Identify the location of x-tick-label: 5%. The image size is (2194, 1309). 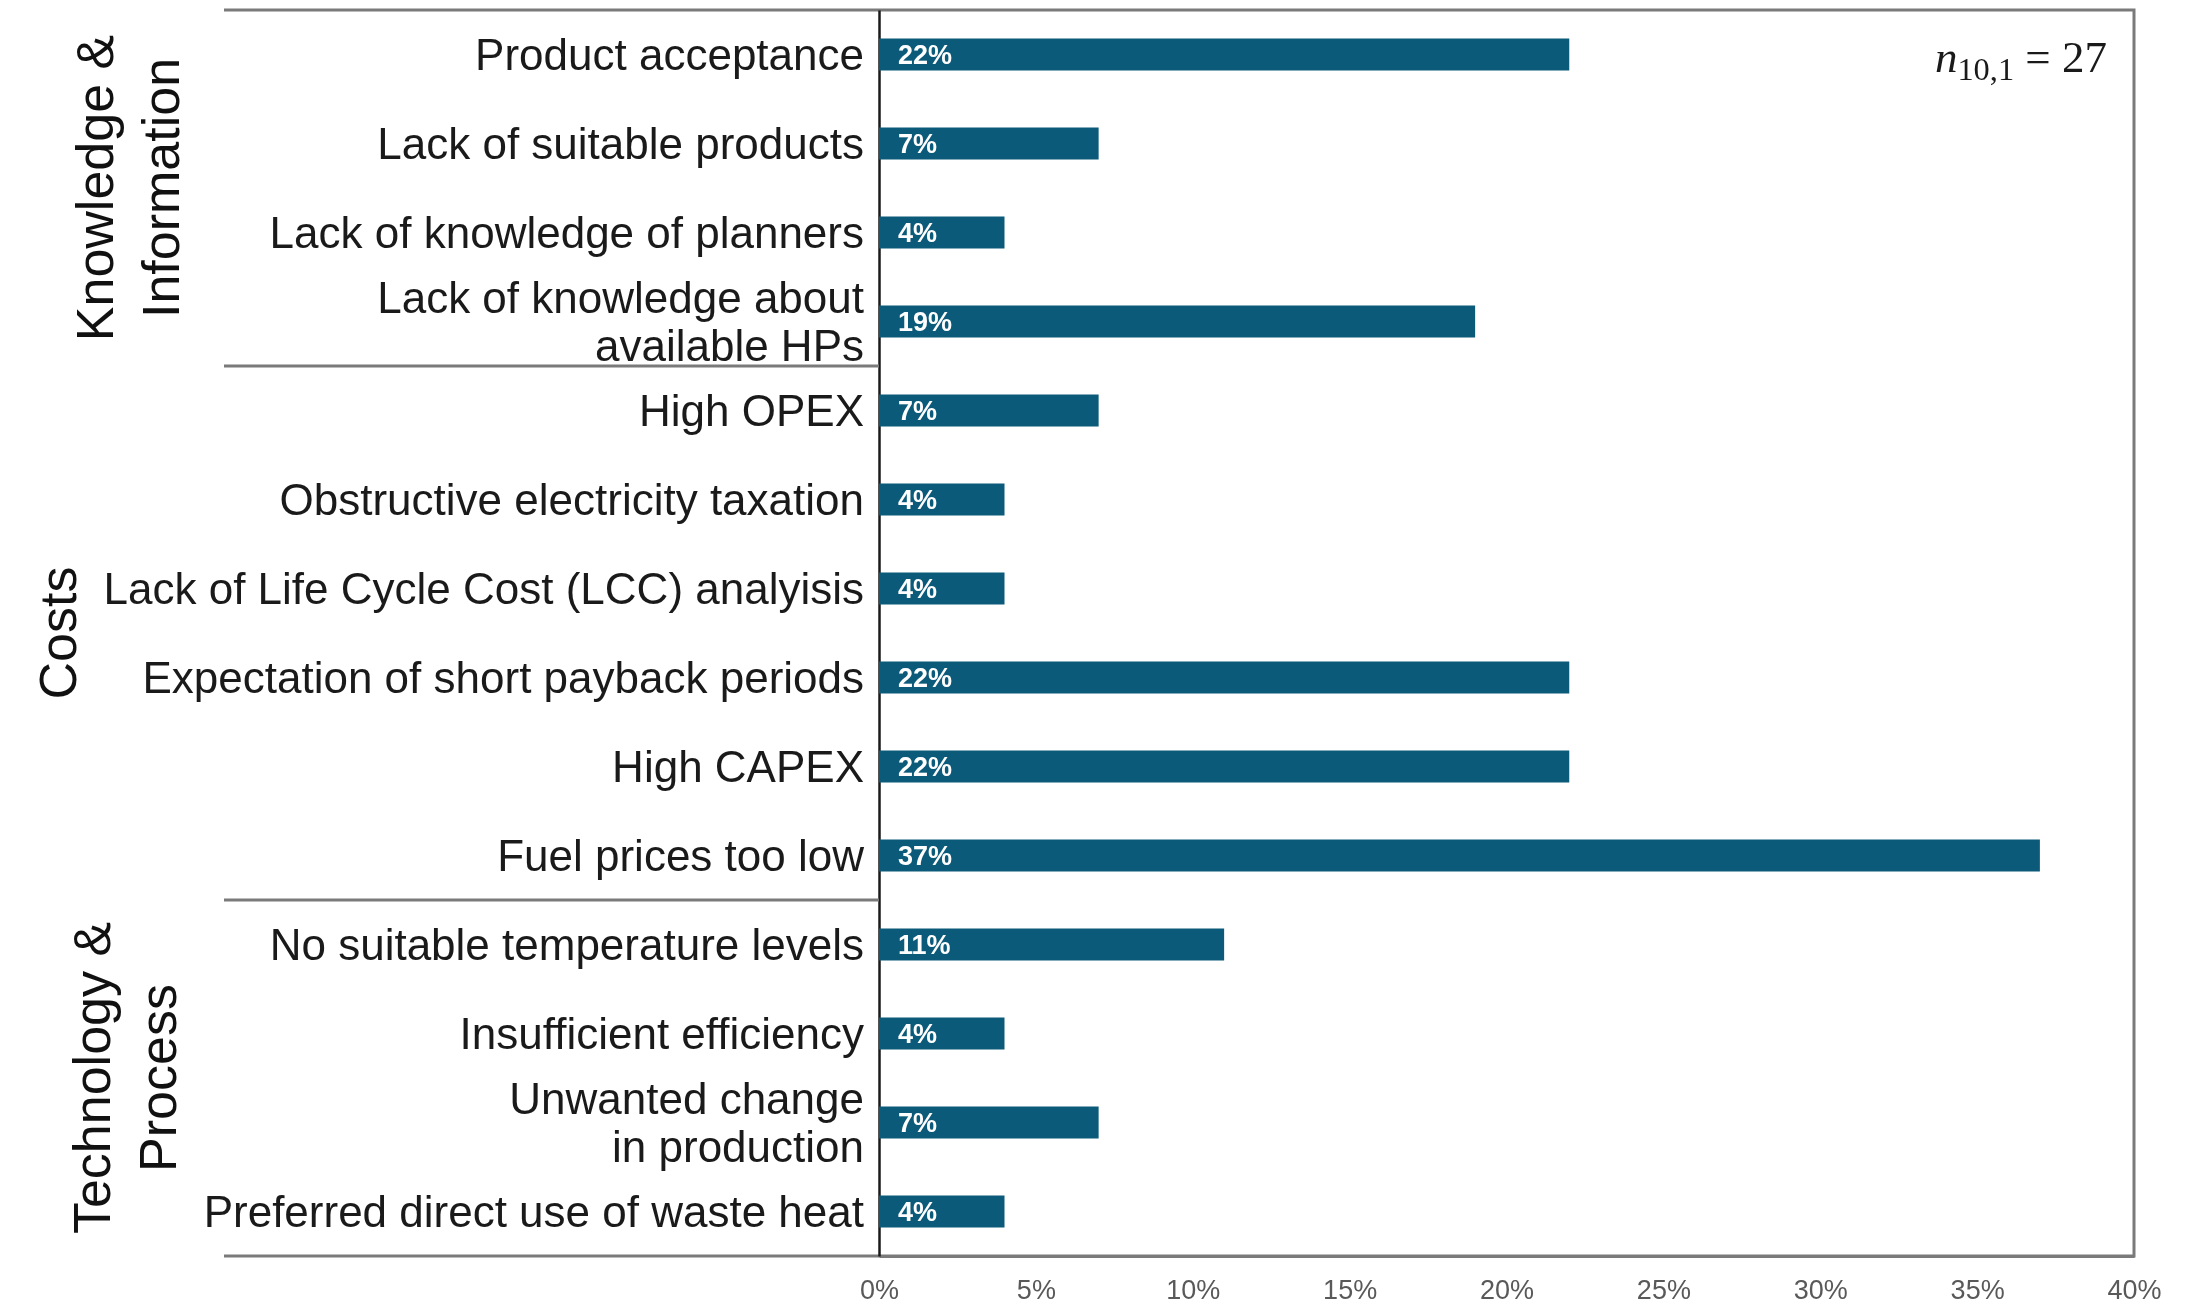
(1036, 1290).